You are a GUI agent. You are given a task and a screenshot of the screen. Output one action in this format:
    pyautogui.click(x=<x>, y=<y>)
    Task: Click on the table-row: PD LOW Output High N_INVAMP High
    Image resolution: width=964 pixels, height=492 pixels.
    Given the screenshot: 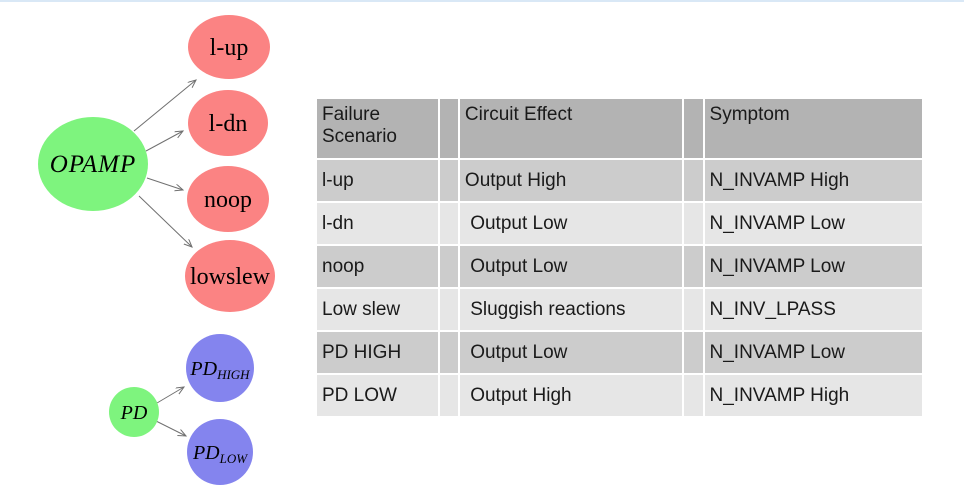 What is the action you would take?
    pyautogui.click(x=620, y=395)
    